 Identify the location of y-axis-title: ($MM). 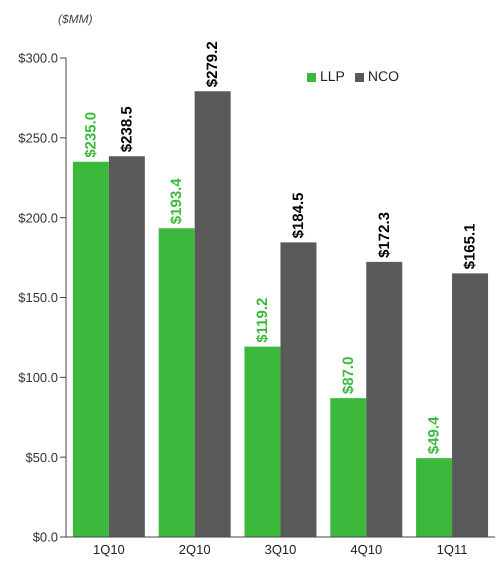
(75, 19).